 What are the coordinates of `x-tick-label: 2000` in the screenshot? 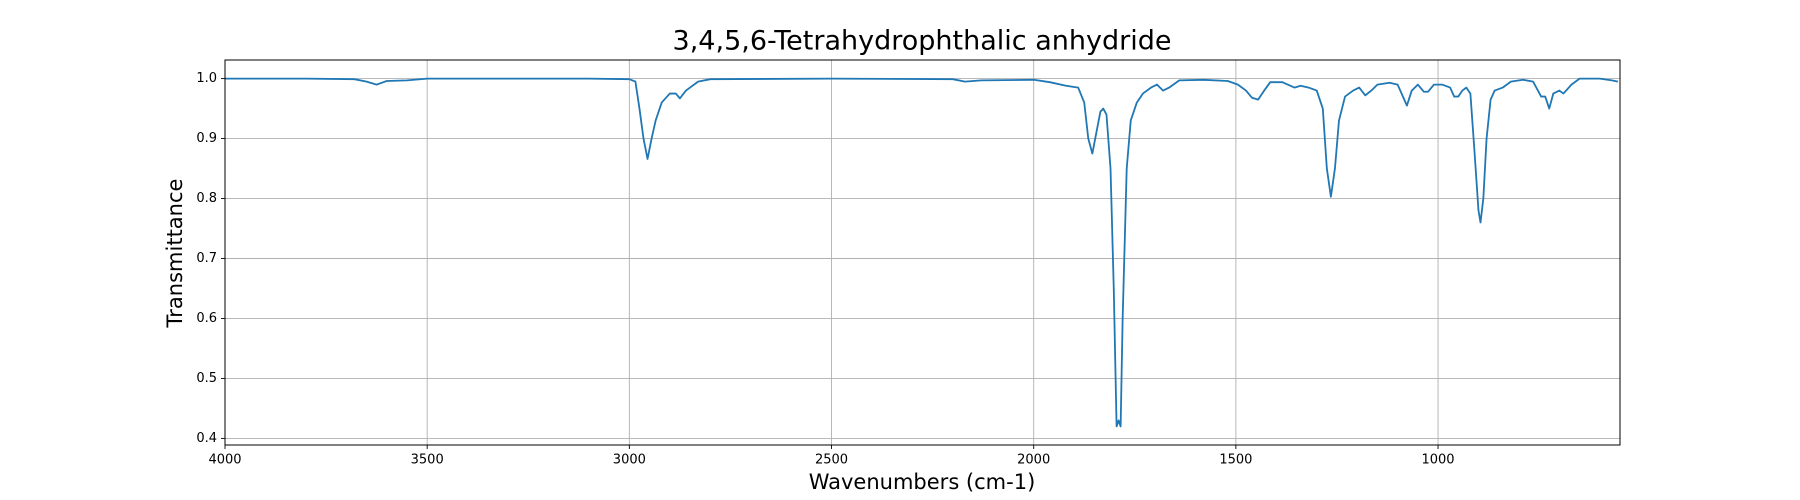 It's located at (1033, 460).